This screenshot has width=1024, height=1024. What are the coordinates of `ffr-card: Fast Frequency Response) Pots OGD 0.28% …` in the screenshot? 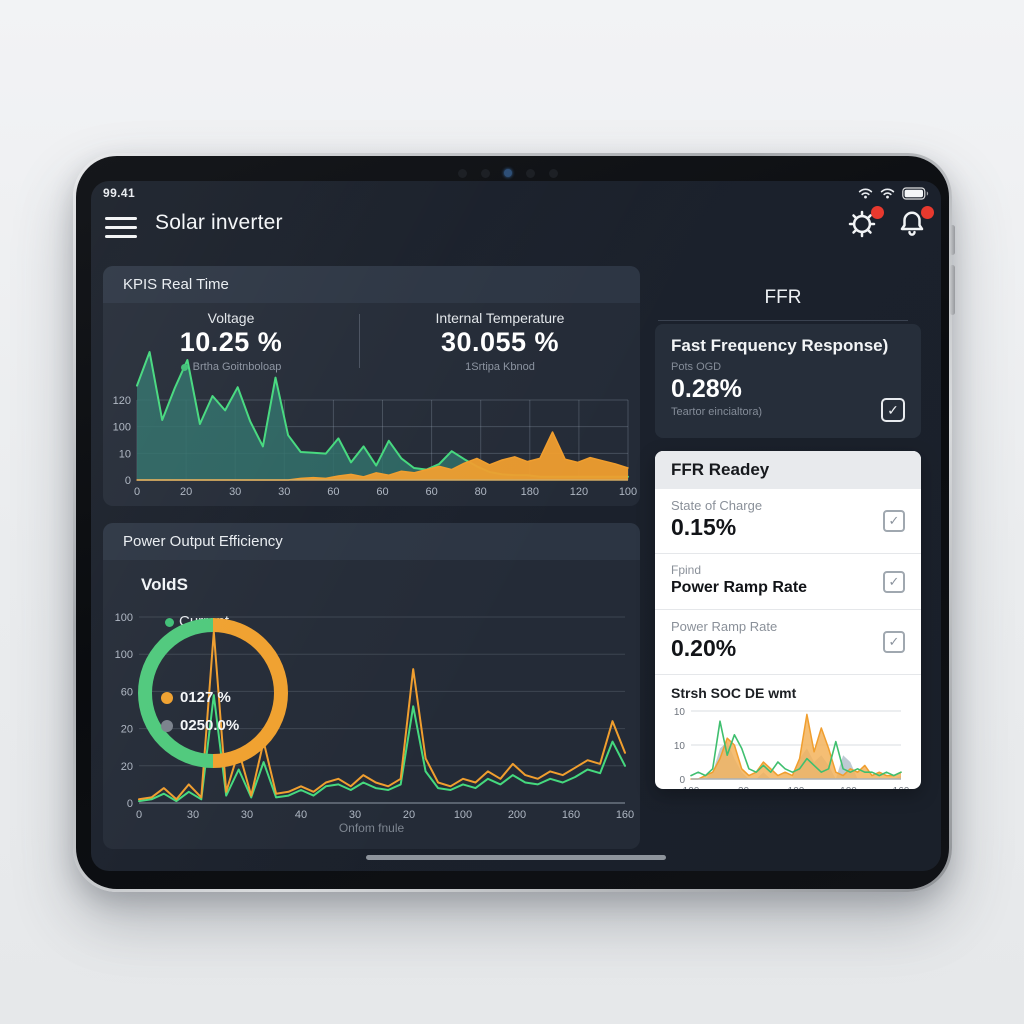 It's located at (788, 381).